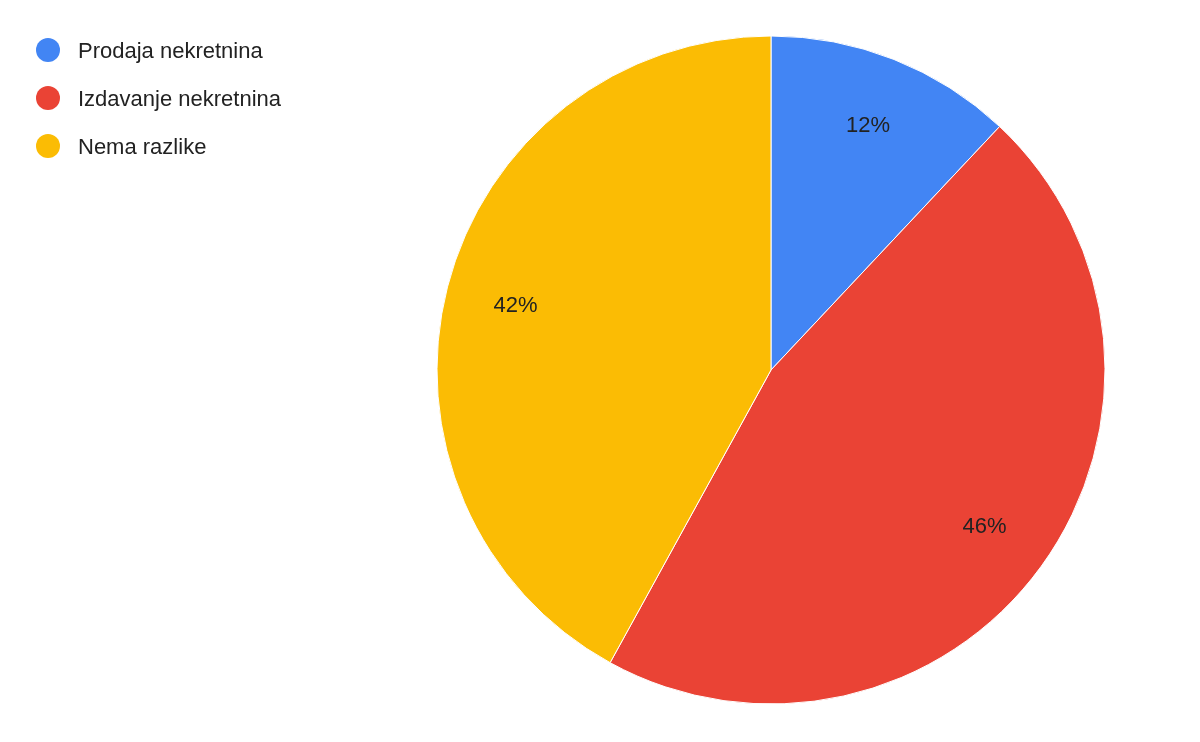 This screenshot has width=1200, height=742. What do you see at coordinates (868, 125) in the screenshot?
I see `data-label: 12%` at bounding box center [868, 125].